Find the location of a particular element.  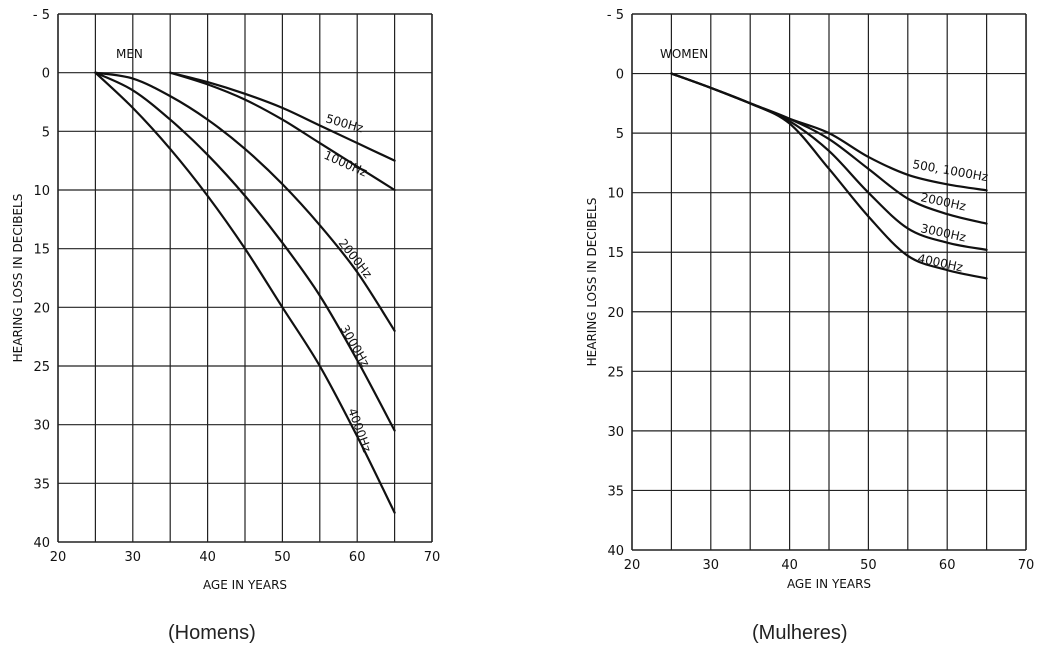

series-label: 1000Hz is located at coordinates (346, 163).